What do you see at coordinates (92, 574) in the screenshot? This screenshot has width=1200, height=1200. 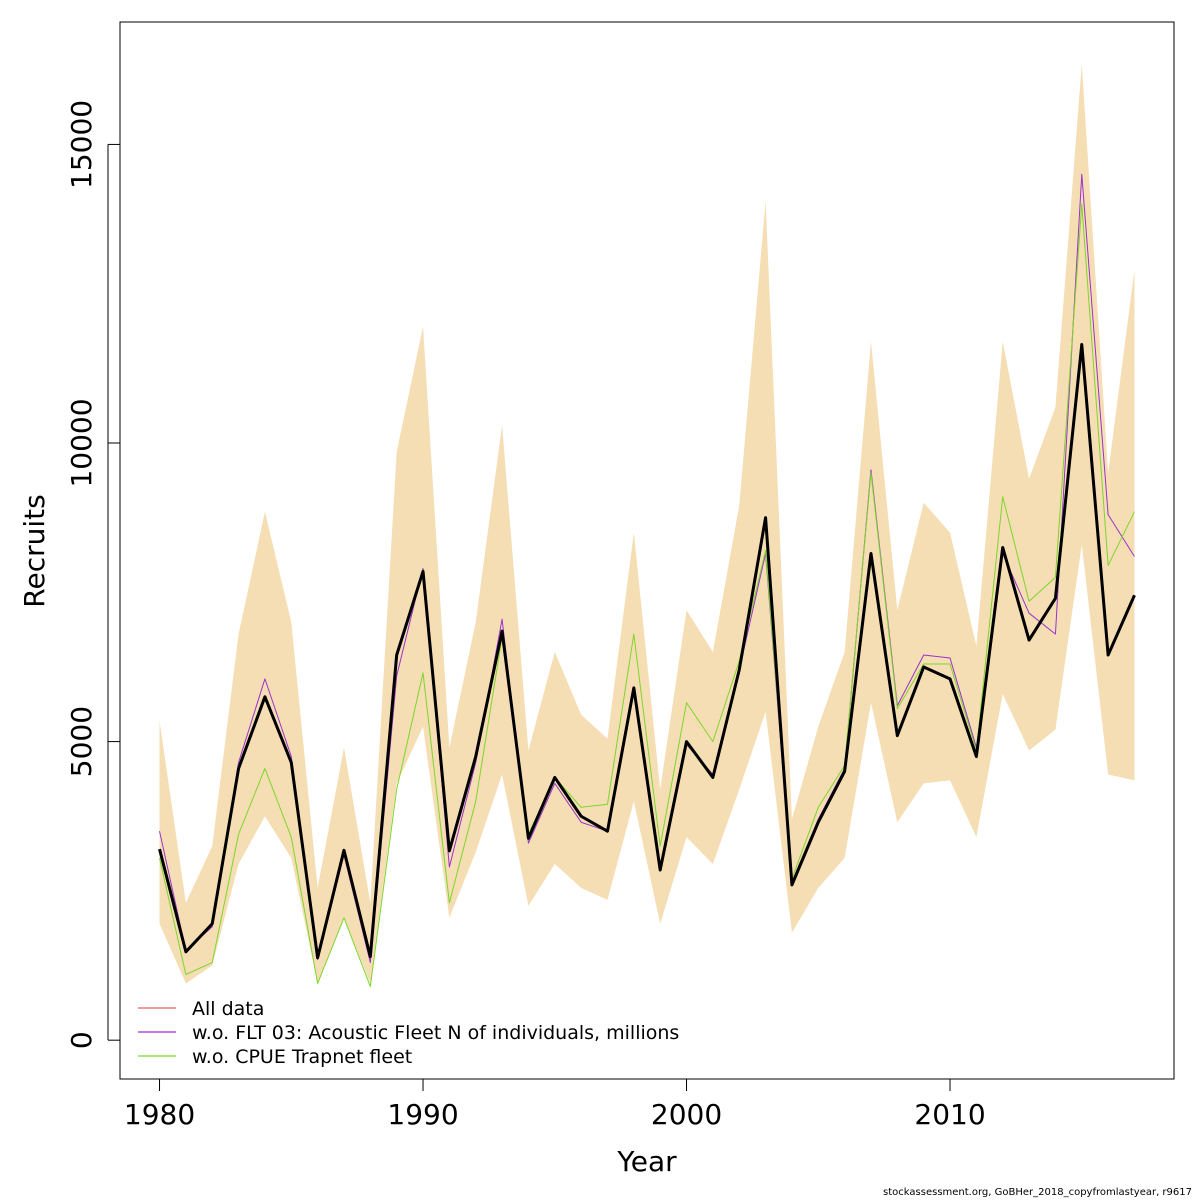 I see `y-axis: 0 5000 10000 15000` at bounding box center [92, 574].